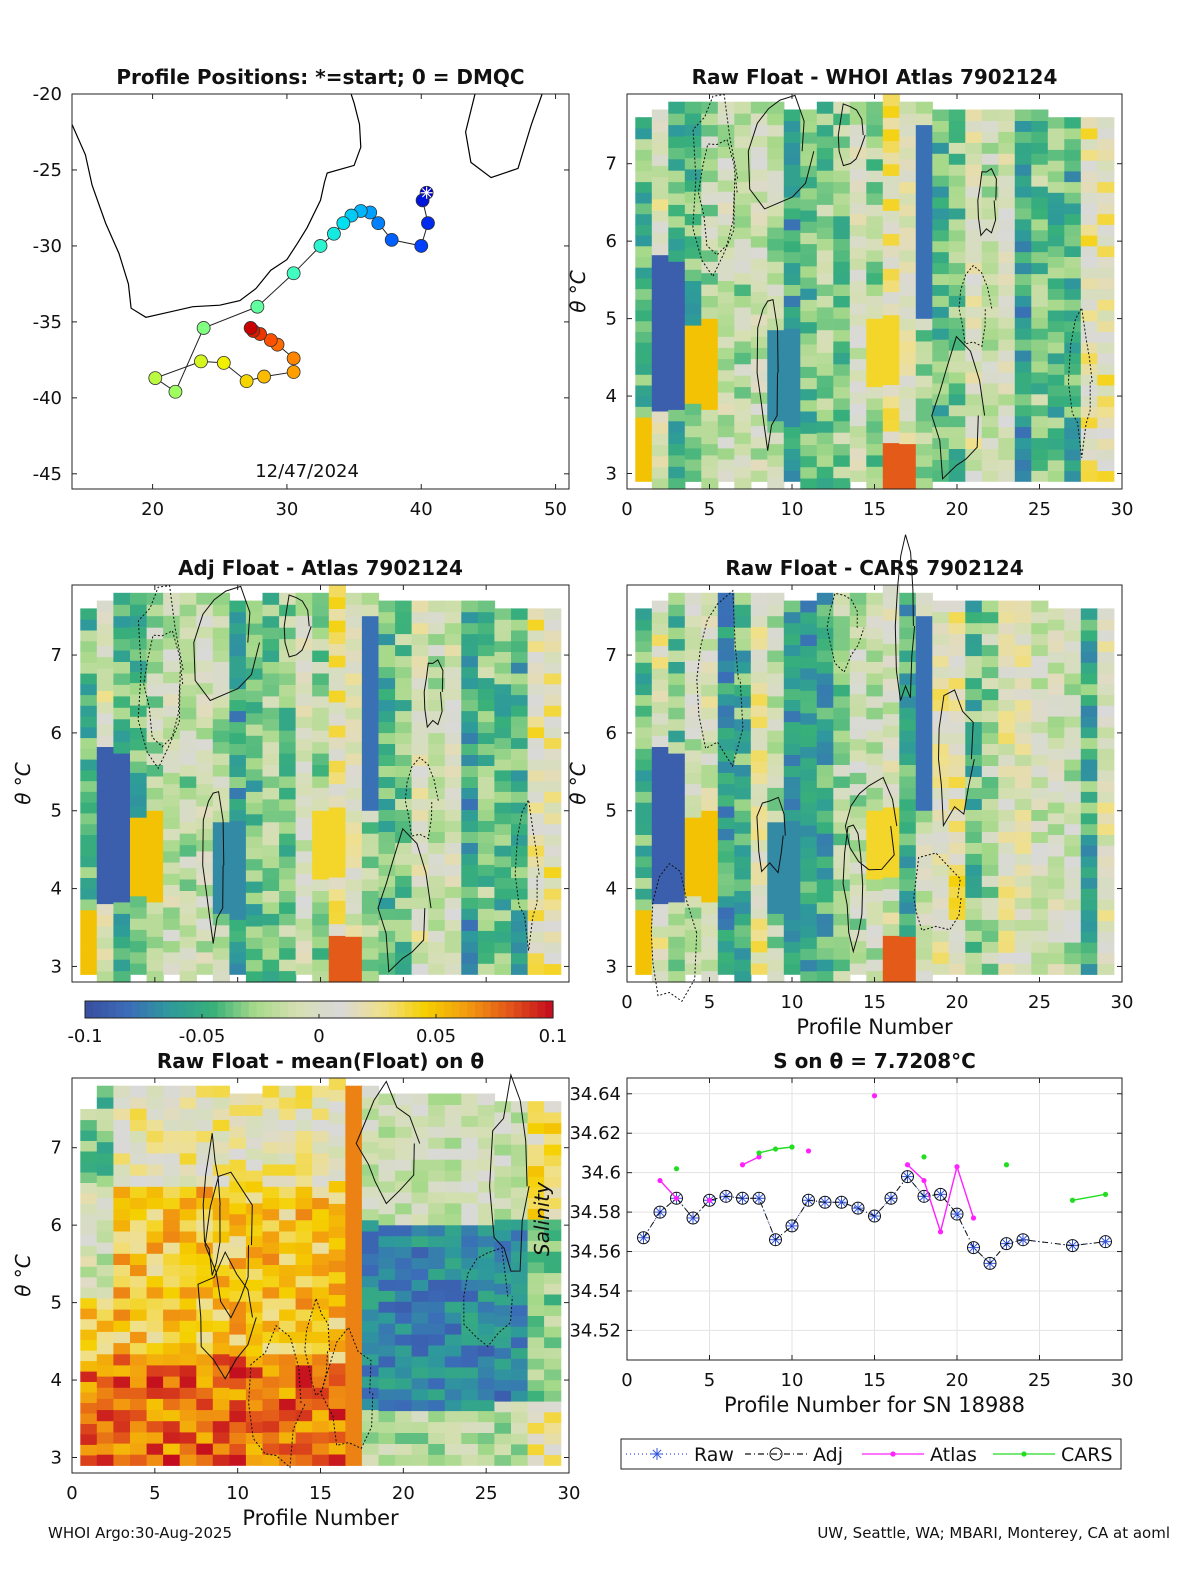 This screenshot has height=1575, width=1200. Describe the element at coordinates (845, 632) in the screenshot. I see `contour-line` at that location.